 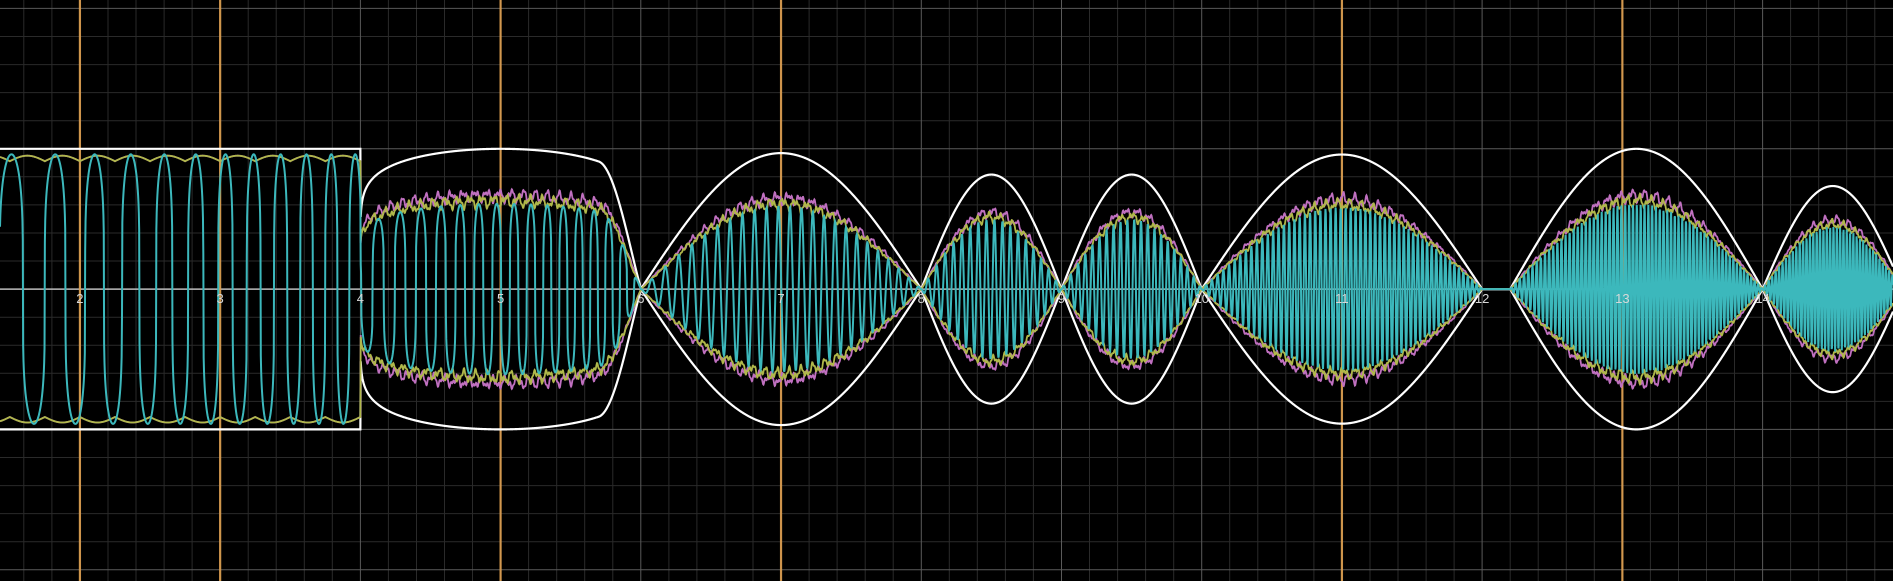 I want to click on x-tick-label: 8, so click(x=921, y=298).